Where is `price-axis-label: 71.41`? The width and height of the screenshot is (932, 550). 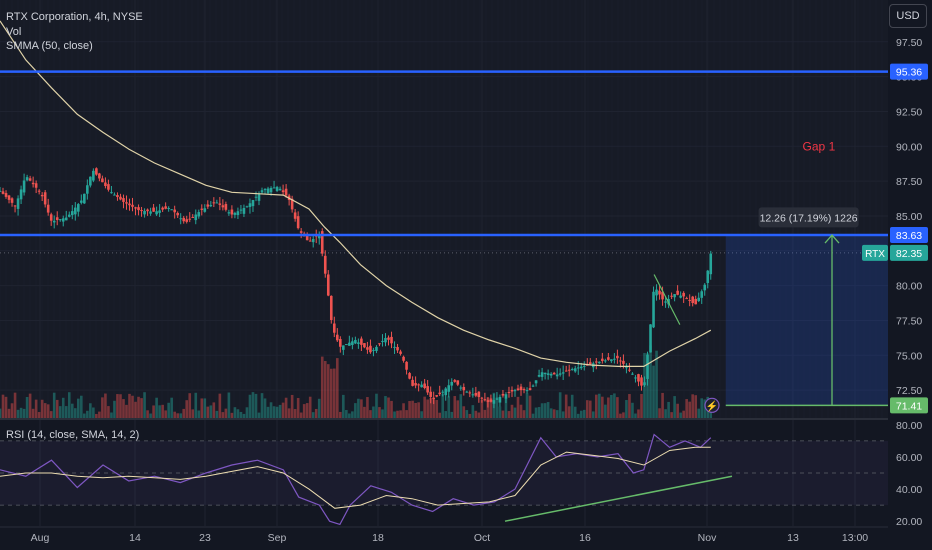
price-axis-label: 71.41 is located at coordinates (909, 406).